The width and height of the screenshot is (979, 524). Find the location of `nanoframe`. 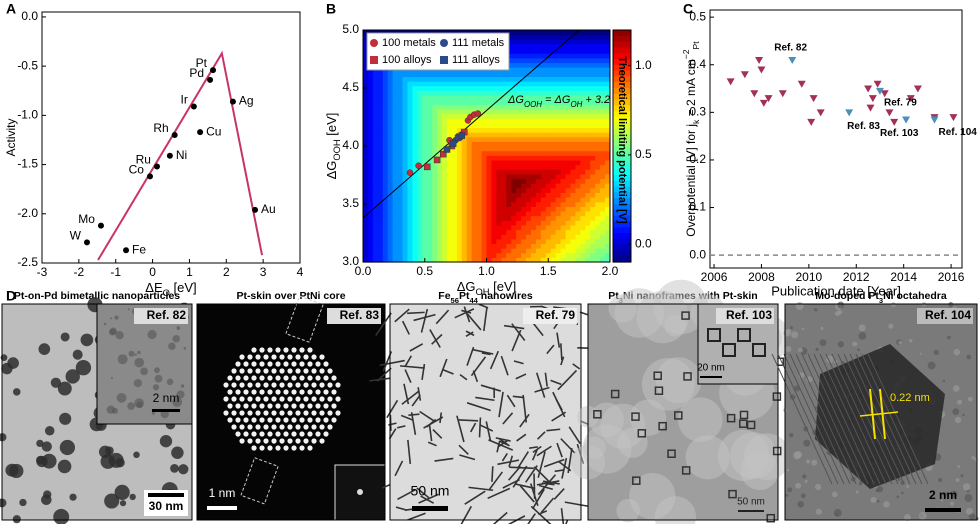

nanoframe is located at coordinates (671, 453).